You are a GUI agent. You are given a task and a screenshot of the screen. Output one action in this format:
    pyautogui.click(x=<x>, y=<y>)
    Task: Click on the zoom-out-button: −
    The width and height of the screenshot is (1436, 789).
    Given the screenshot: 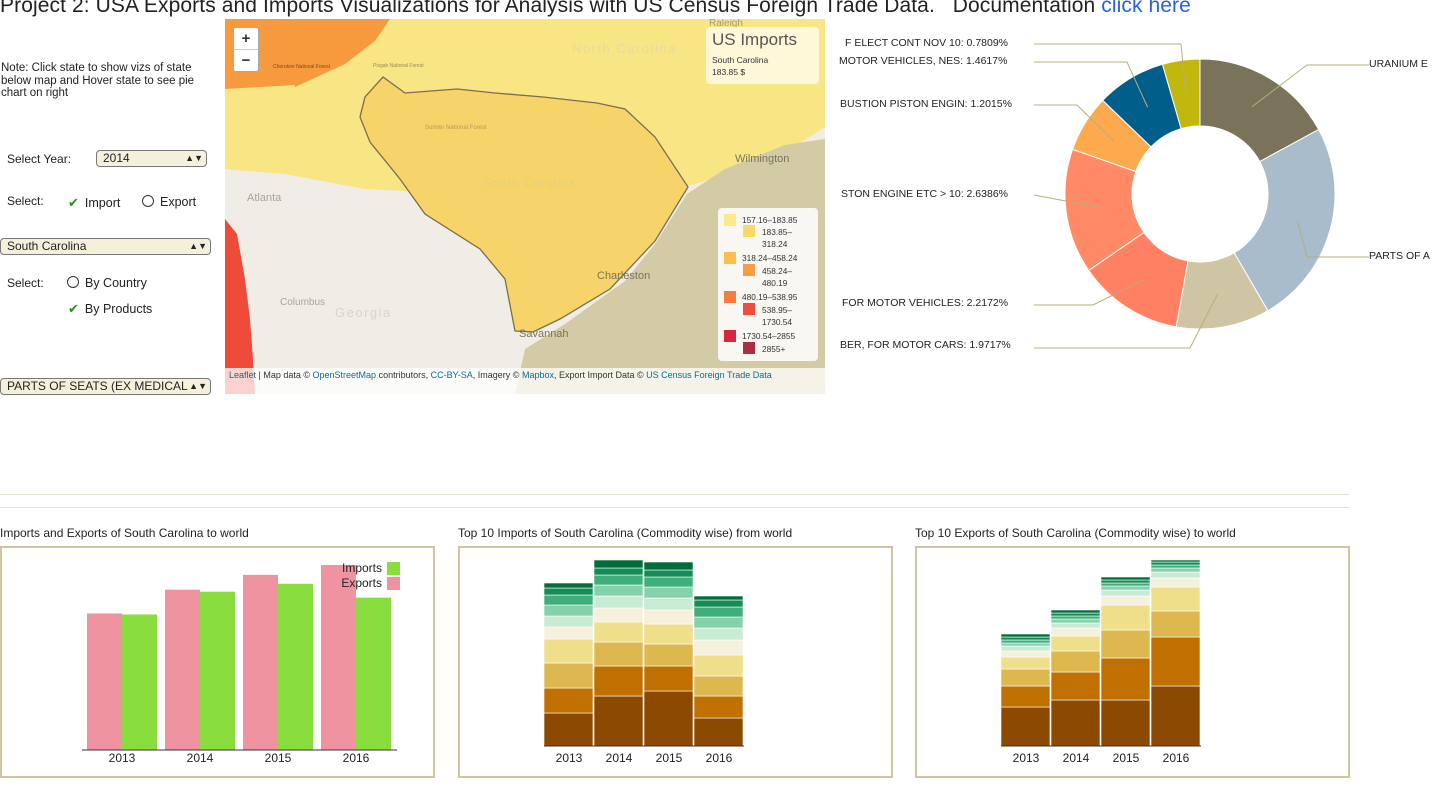 What is the action you would take?
    pyautogui.click(x=246, y=60)
    